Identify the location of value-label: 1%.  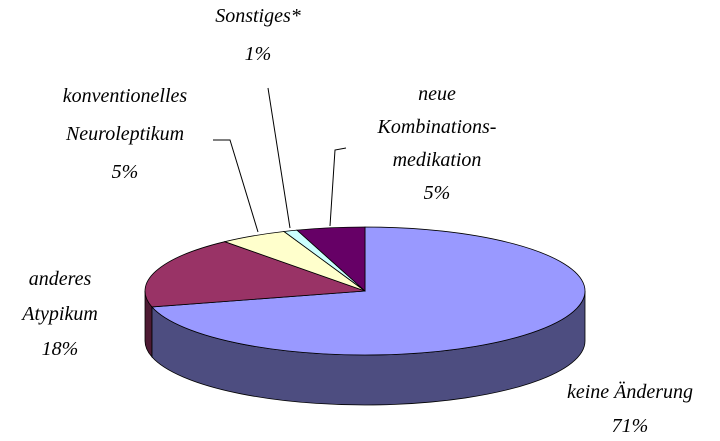
(258, 54).